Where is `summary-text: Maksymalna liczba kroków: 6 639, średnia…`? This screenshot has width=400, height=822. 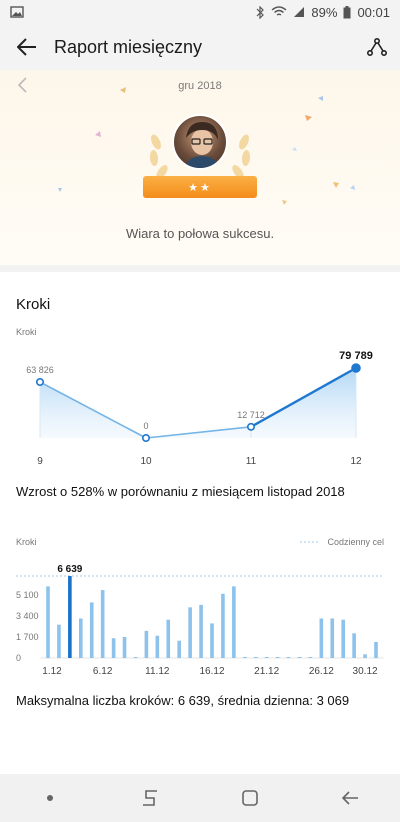 summary-text: Maksymalna liczba kroków: 6 639, średnia… is located at coordinates (183, 700).